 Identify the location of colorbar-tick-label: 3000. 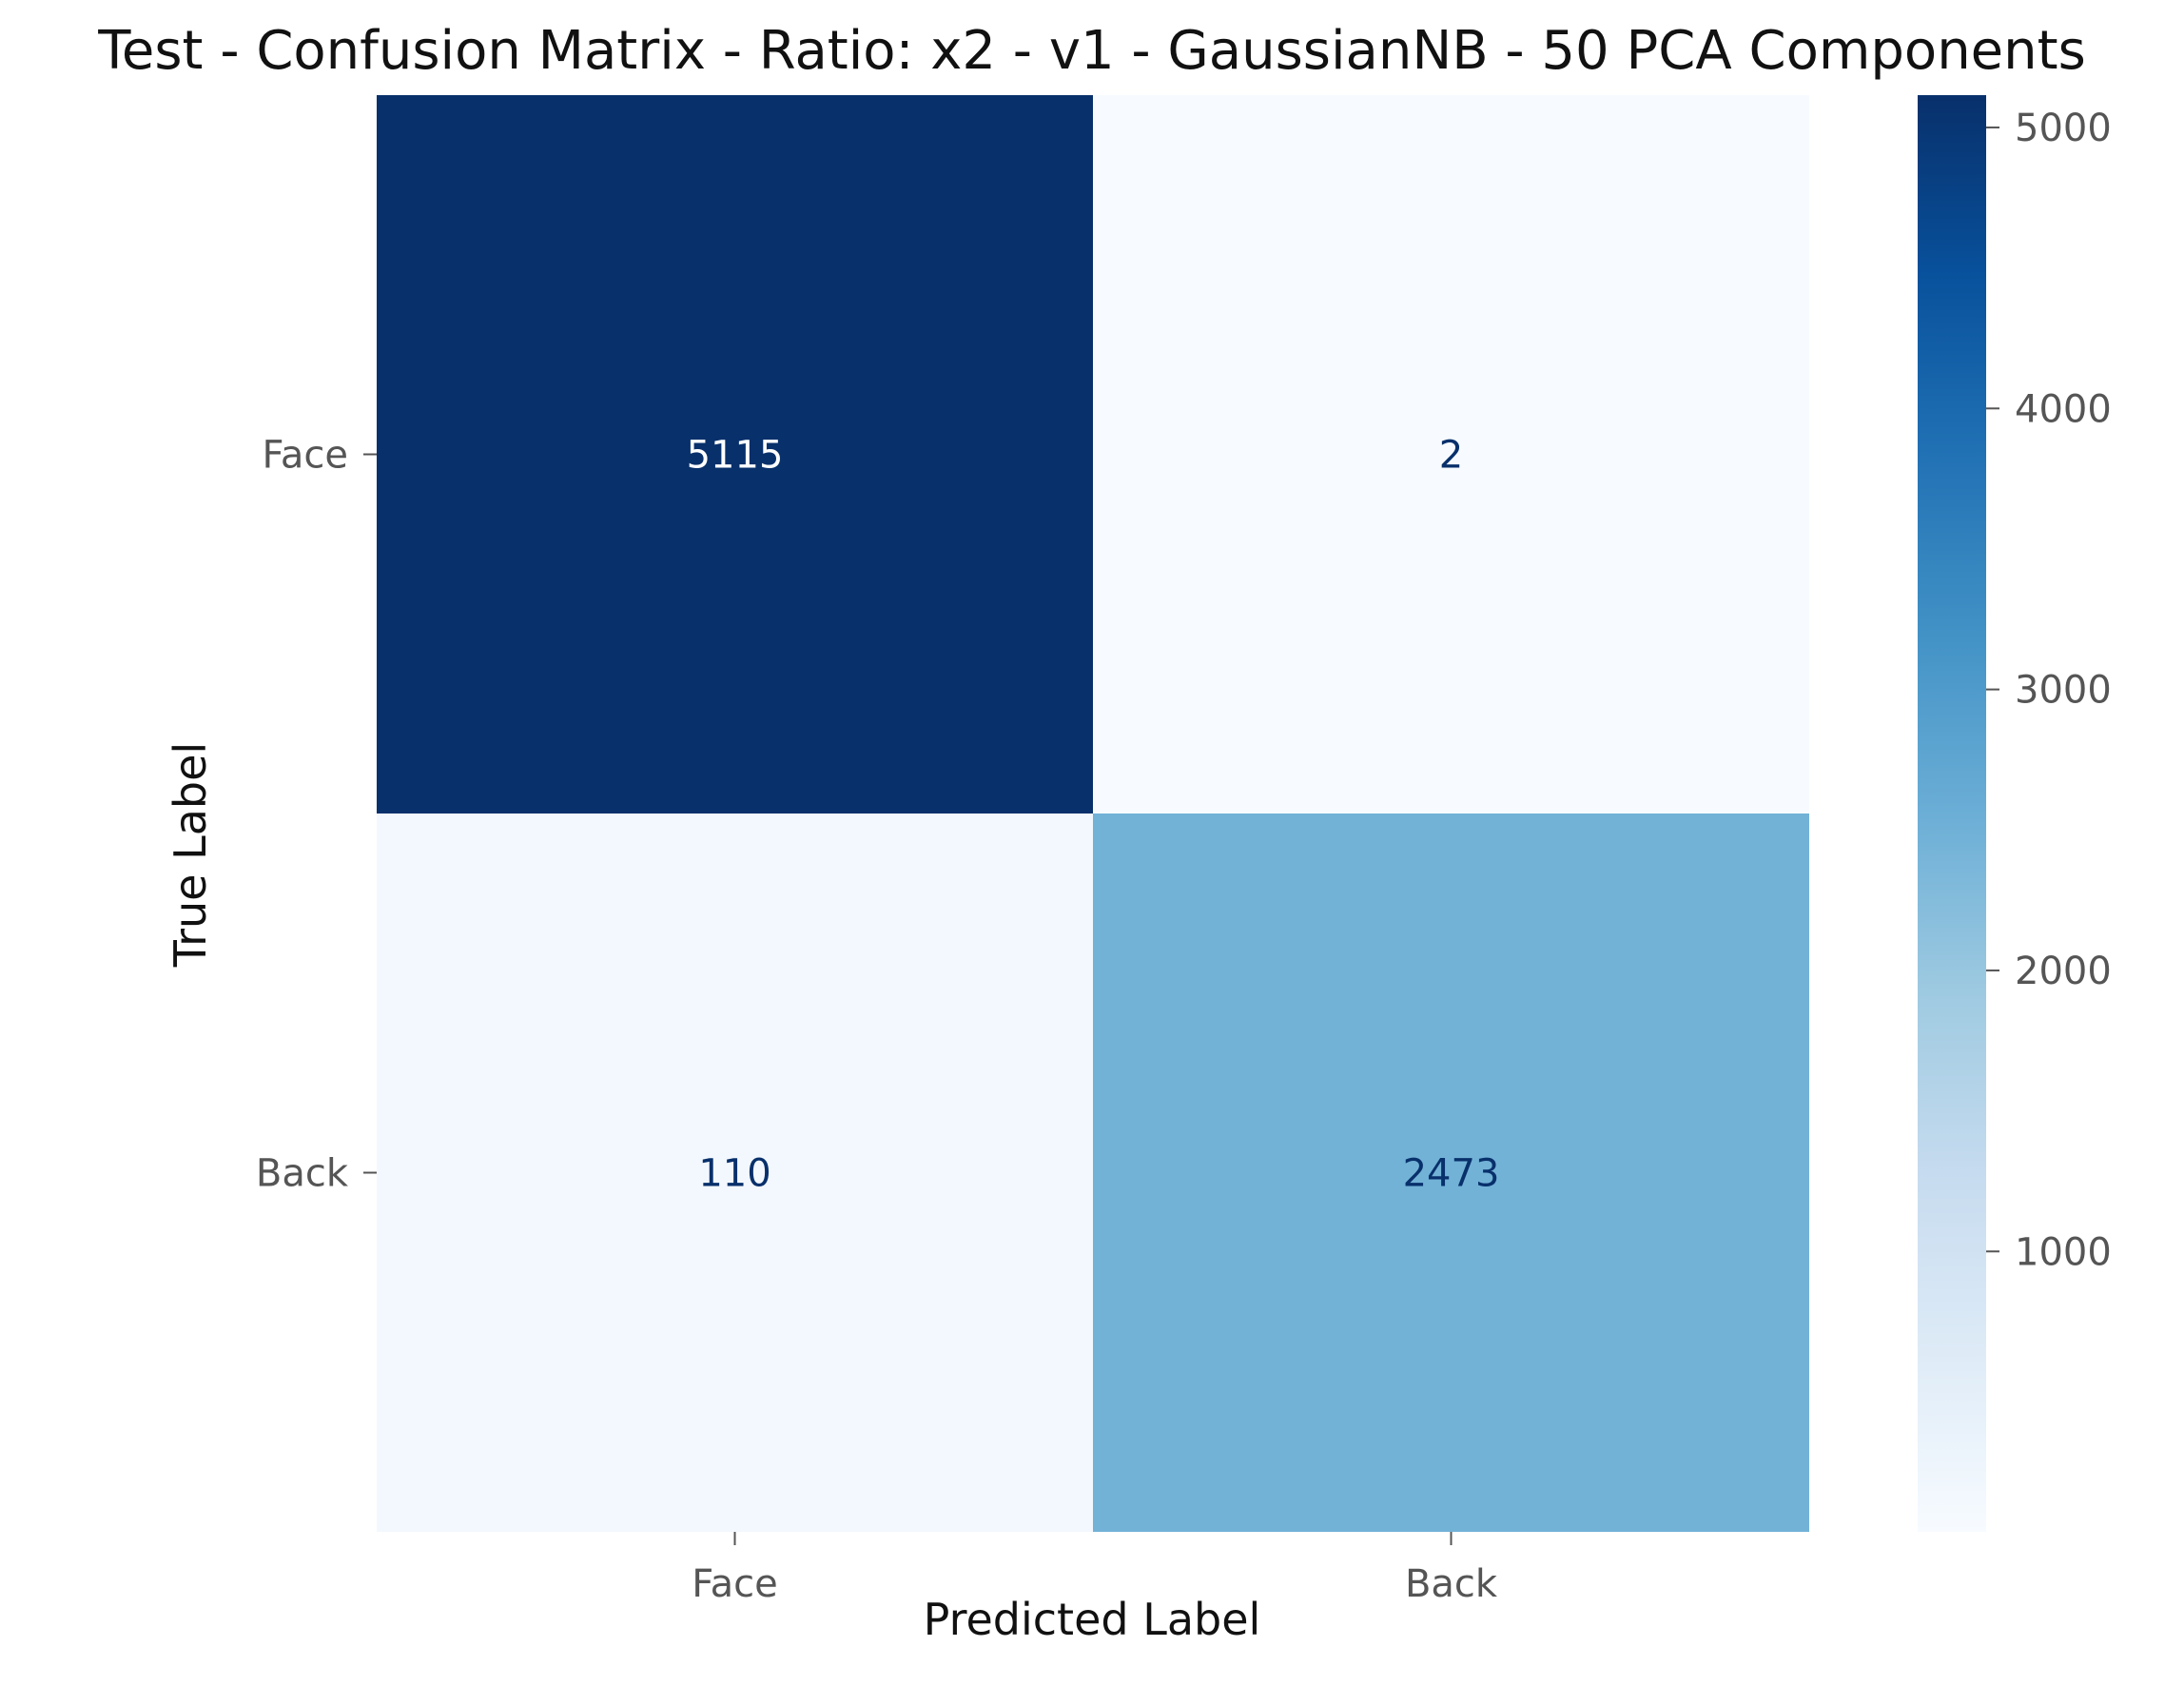
(2063, 691).